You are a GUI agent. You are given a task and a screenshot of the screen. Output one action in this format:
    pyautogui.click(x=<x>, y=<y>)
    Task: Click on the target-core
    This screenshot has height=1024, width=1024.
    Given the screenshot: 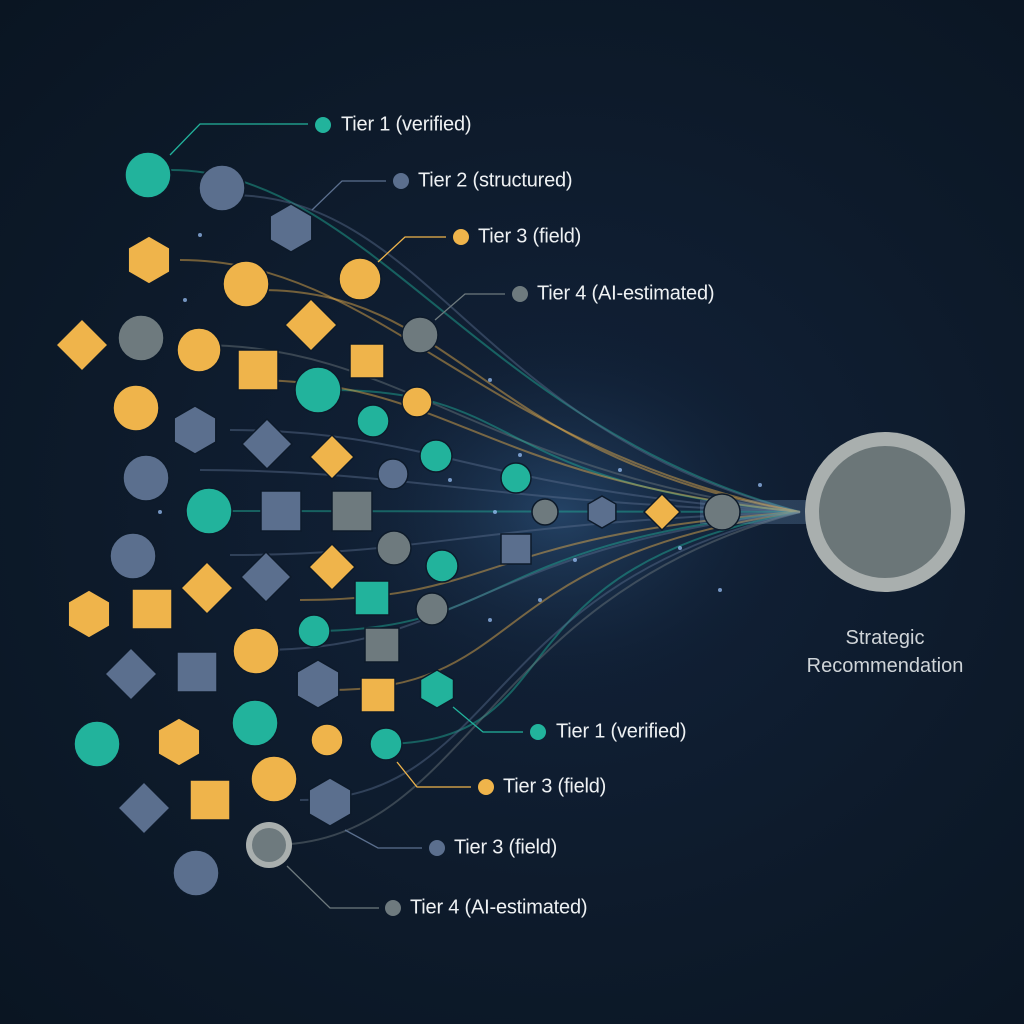 What is the action you would take?
    pyautogui.click(x=885, y=512)
    